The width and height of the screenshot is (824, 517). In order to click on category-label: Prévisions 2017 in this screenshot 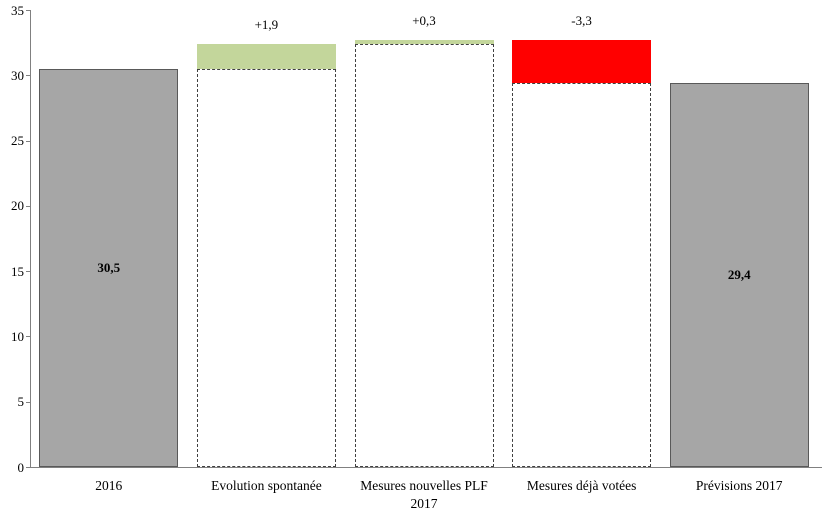, I will do `click(739, 485)`.